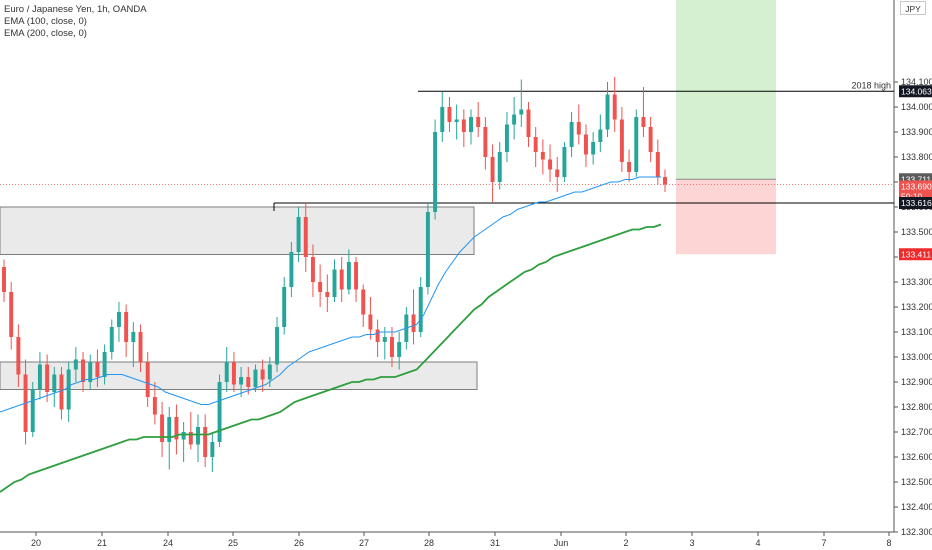  I want to click on ema200-legend: EMA (200, close, 0), so click(45, 33).